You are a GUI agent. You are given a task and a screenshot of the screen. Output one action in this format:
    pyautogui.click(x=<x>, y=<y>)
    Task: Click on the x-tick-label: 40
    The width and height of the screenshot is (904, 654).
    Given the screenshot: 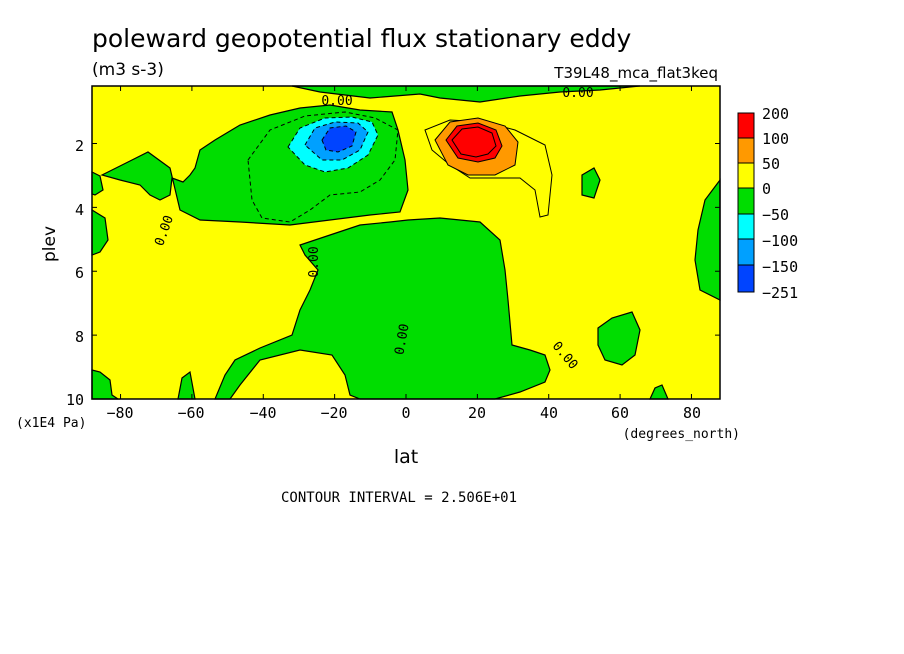 What is the action you would take?
    pyautogui.click(x=549, y=413)
    